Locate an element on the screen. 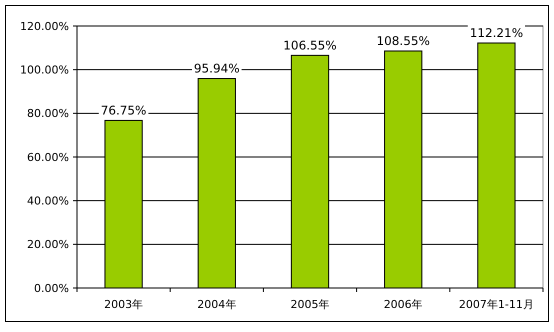 The image size is (554, 332). x-tick-label: 2005年 is located at coordinates (310, 304).